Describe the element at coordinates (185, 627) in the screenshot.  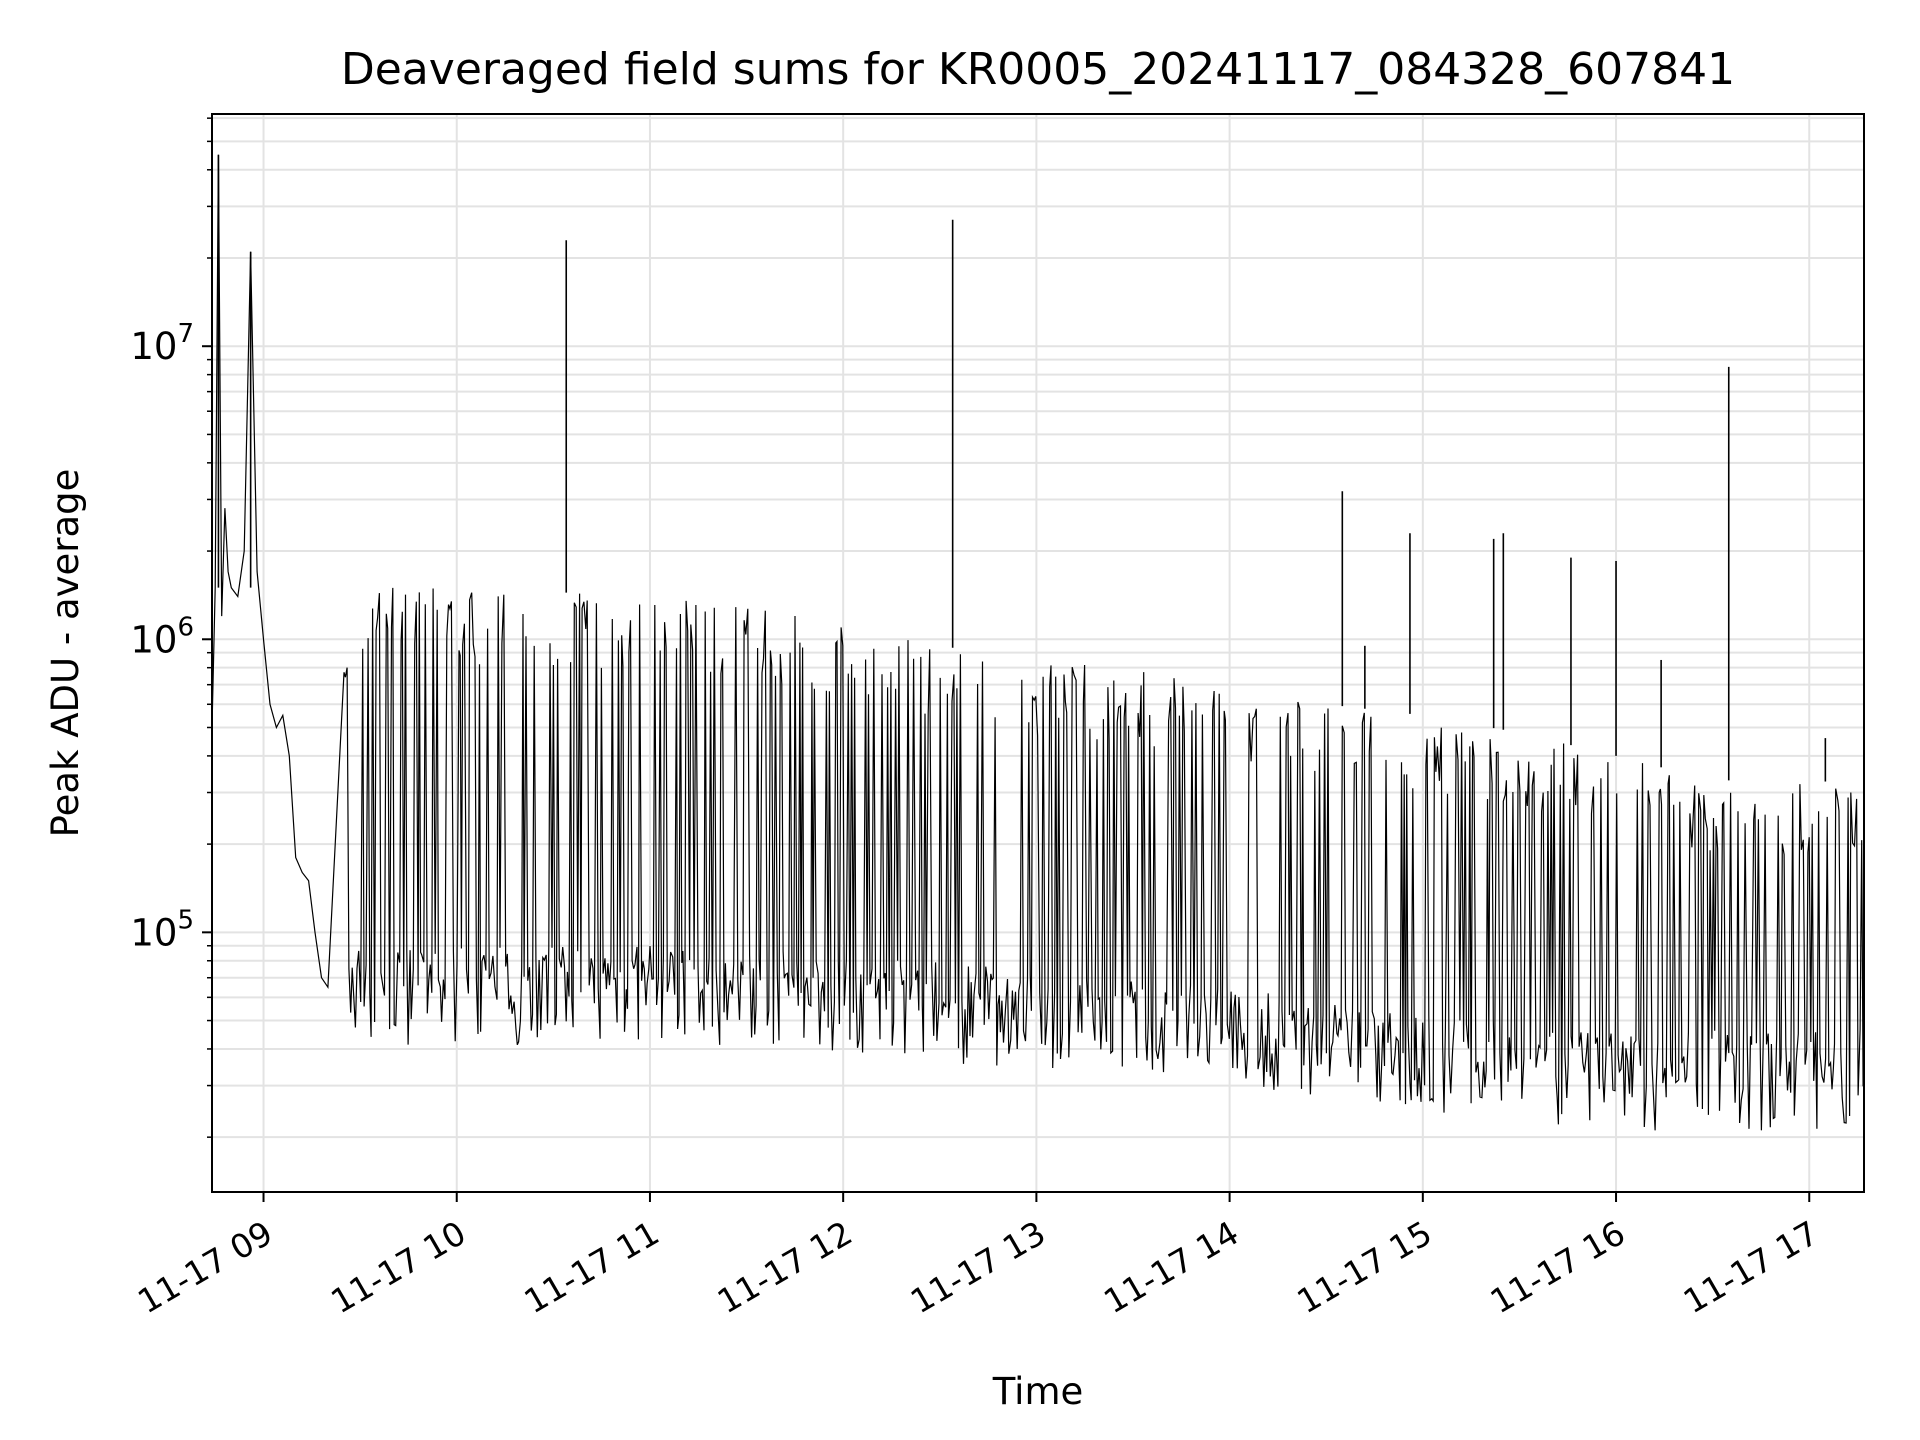
I see `y-tick-label-exponent: 6` at that location.